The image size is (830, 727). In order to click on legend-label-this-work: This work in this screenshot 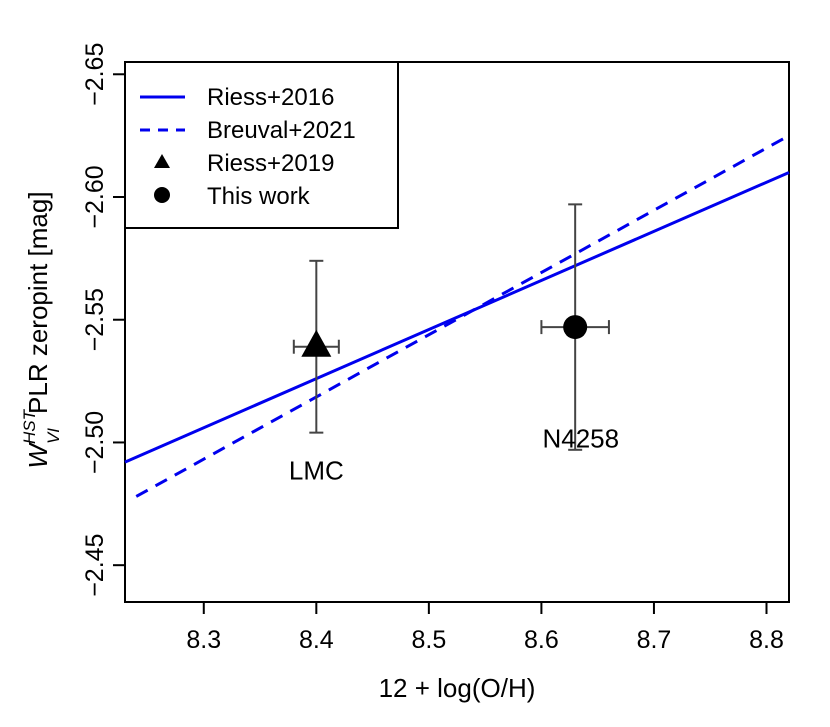, I will do `click(259, 196)`.